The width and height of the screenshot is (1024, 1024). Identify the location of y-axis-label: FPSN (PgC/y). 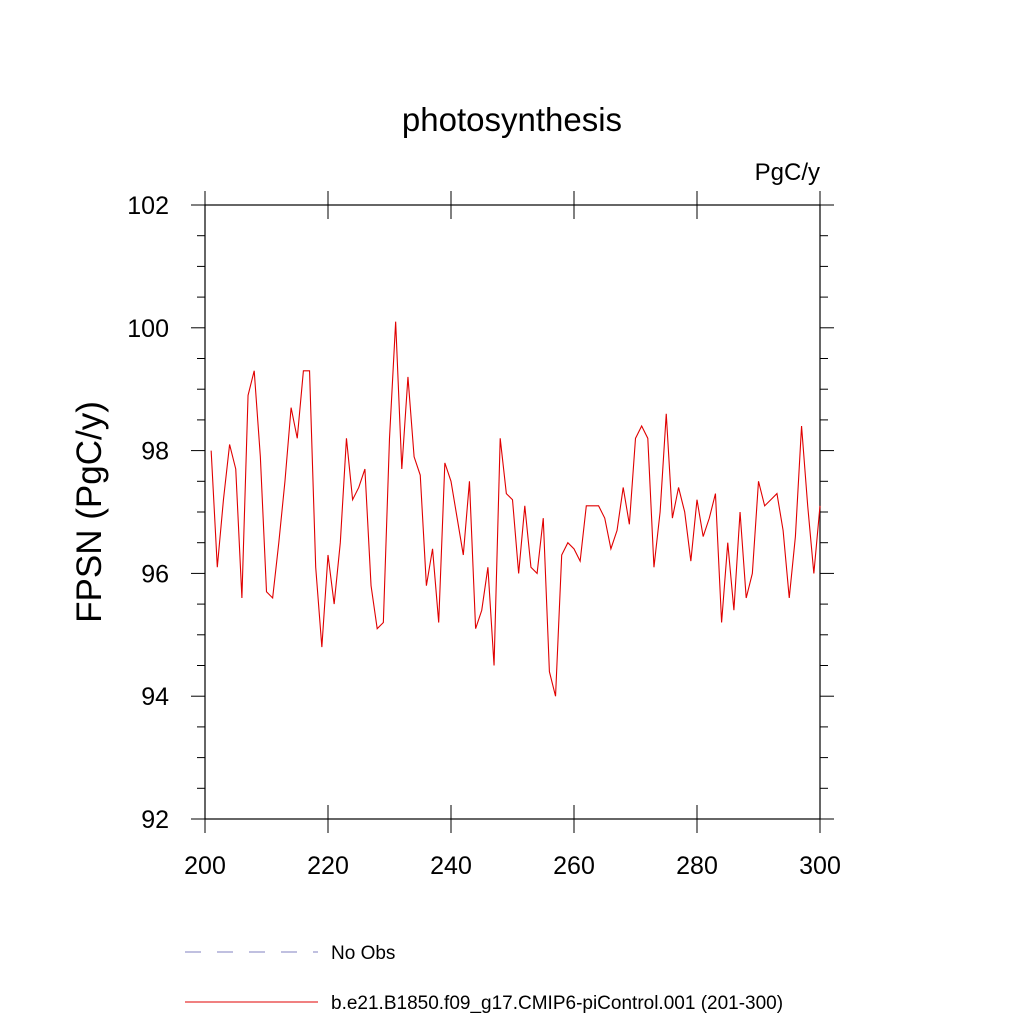
(89, 512).